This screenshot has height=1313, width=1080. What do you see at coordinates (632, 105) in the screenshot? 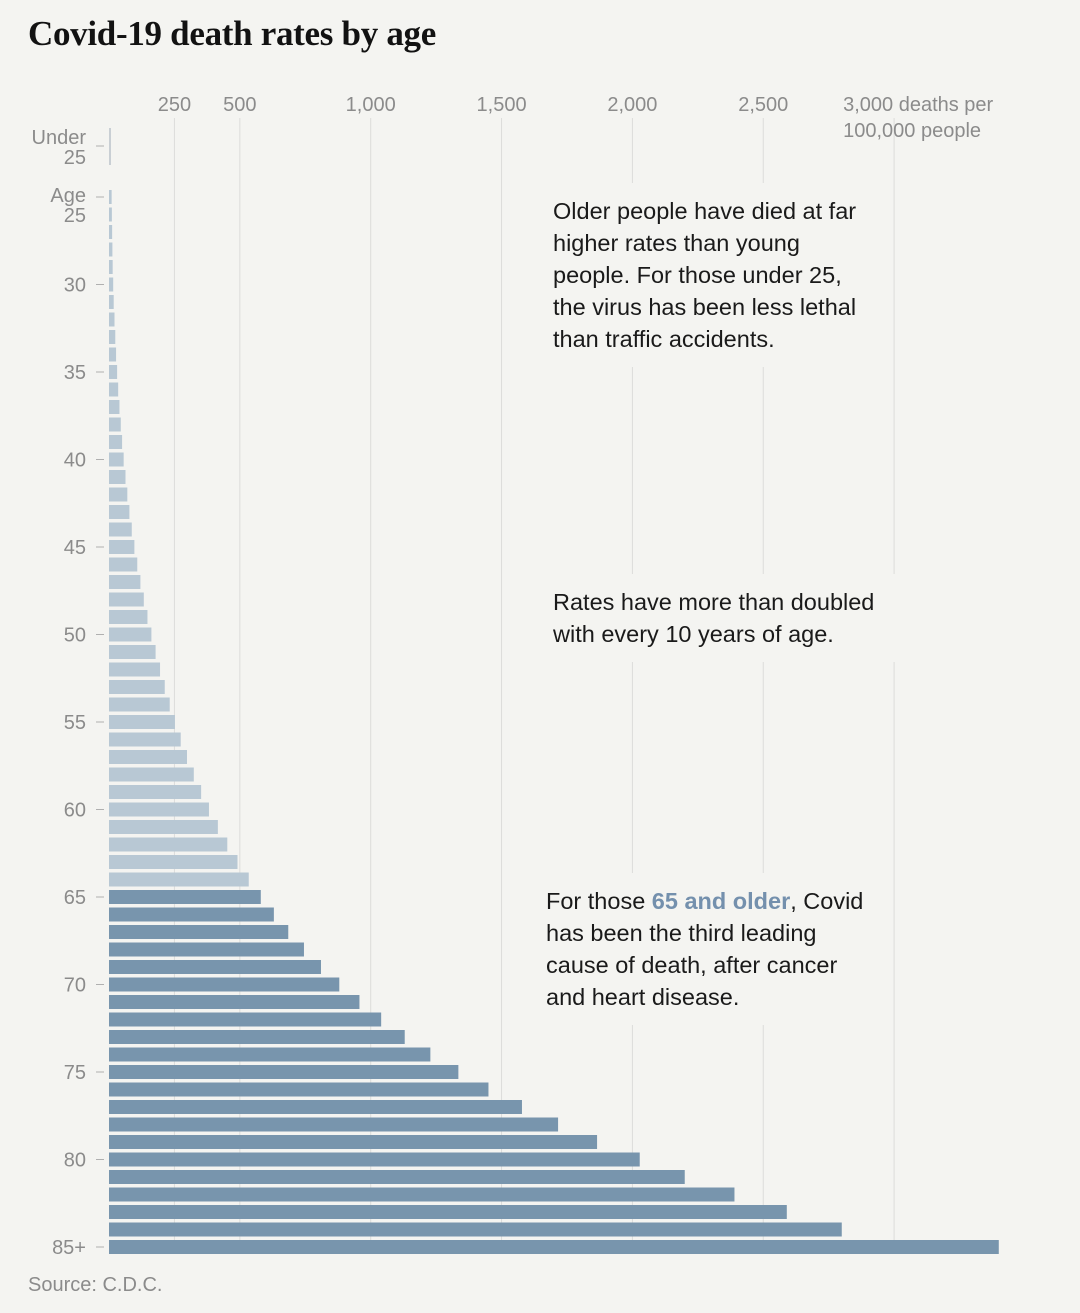
I see `x-tick-label: 2,000` at bounding box center [632, 105].